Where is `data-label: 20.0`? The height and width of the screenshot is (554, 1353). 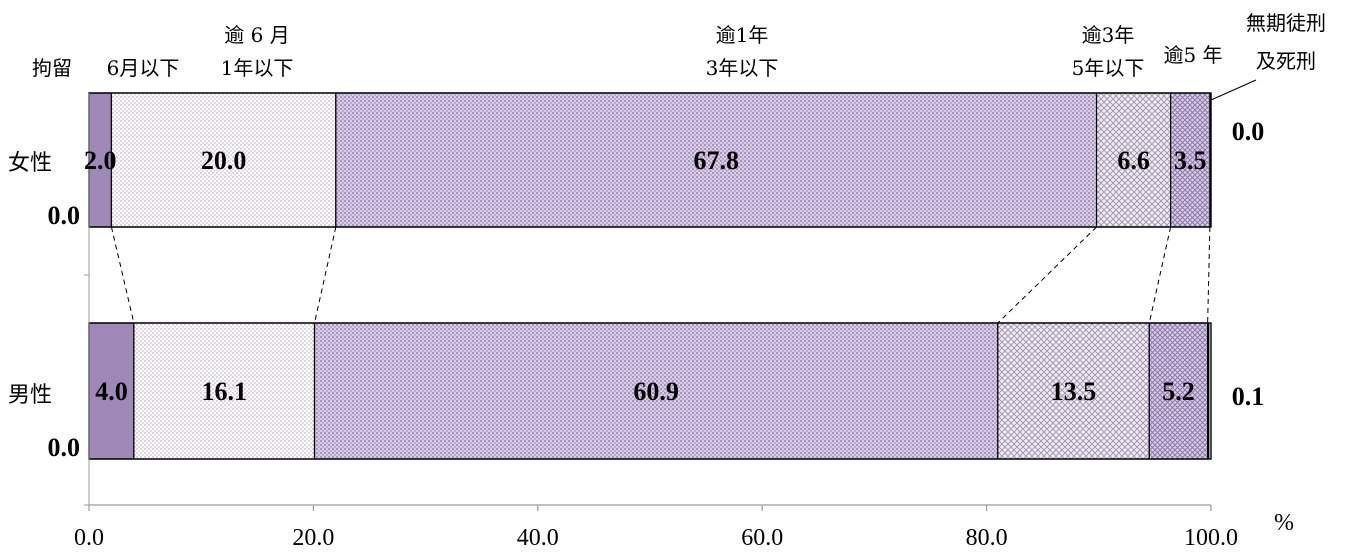 data-label: 20.0 is located at coordinates (224, 160).